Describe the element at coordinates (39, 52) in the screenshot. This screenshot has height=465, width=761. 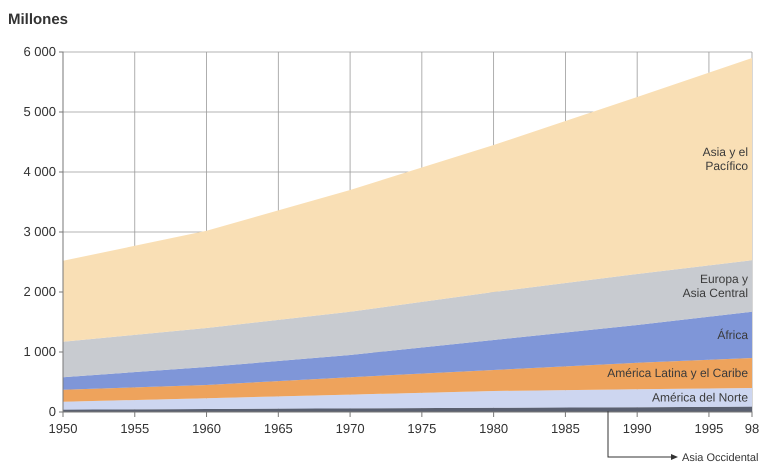
I see `y-tick-label: 6 000` at that location.